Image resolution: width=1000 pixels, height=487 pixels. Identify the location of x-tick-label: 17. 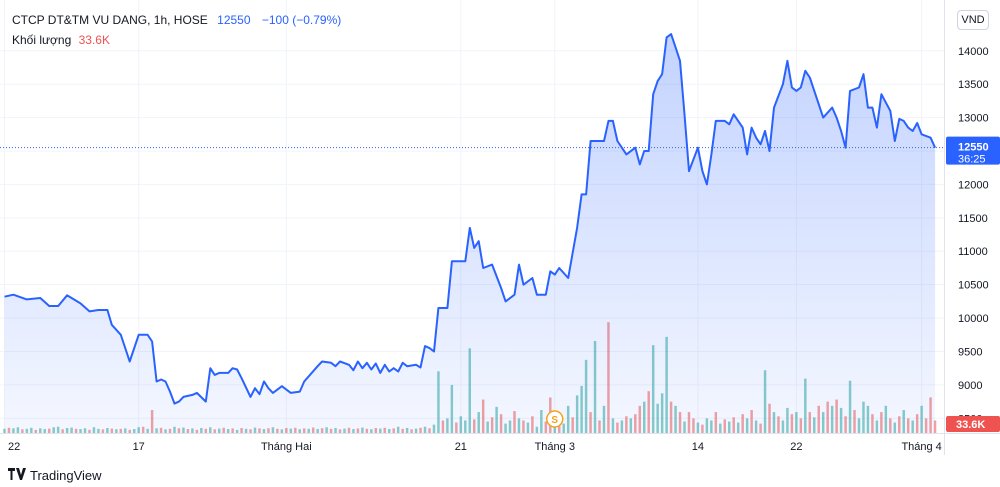
(139, 447).